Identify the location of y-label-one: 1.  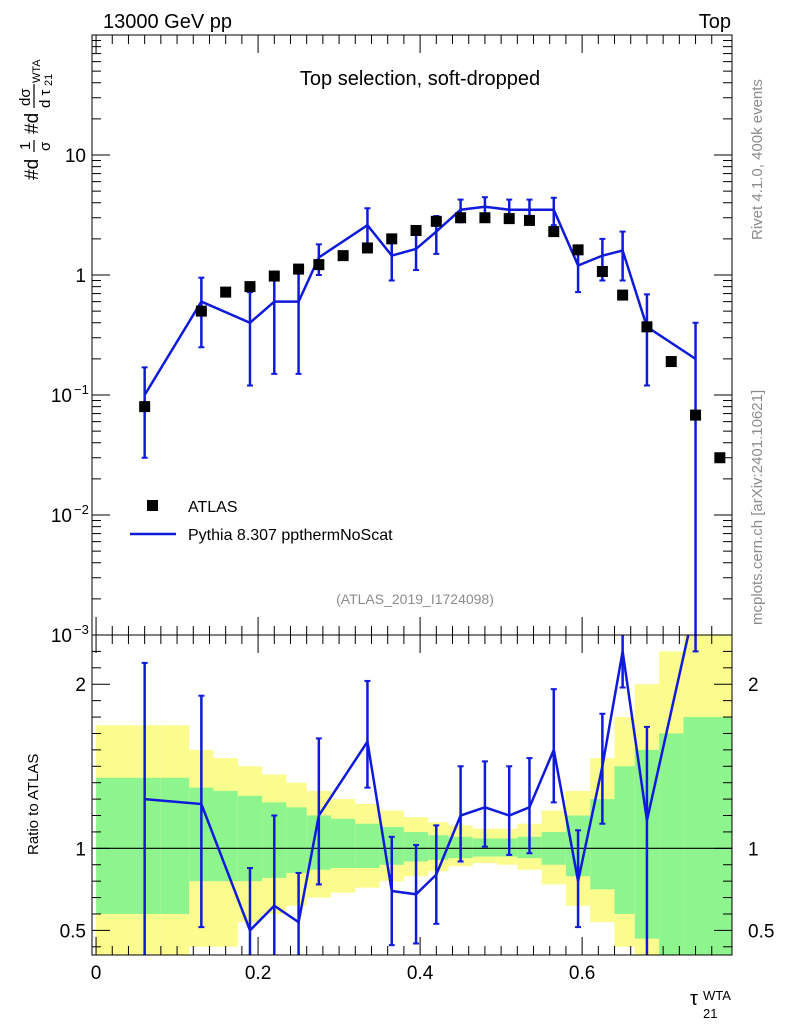
(25, 146).